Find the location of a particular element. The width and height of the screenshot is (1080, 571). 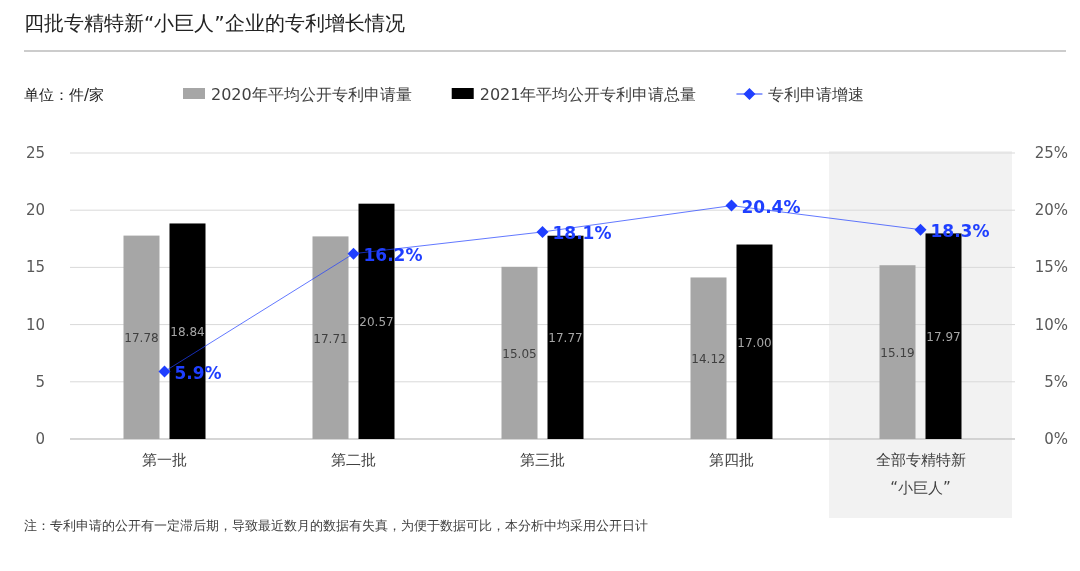

y2-tick-label: 15% is located at coordinates (1051, 267).